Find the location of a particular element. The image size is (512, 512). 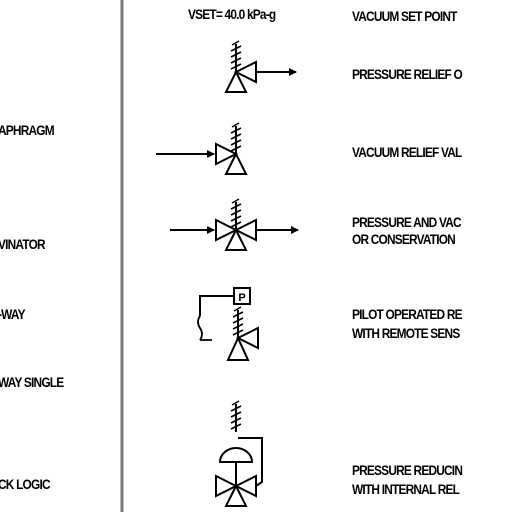

left-label-check-logic: CK LOGIC is located at coordinates (25, 484).